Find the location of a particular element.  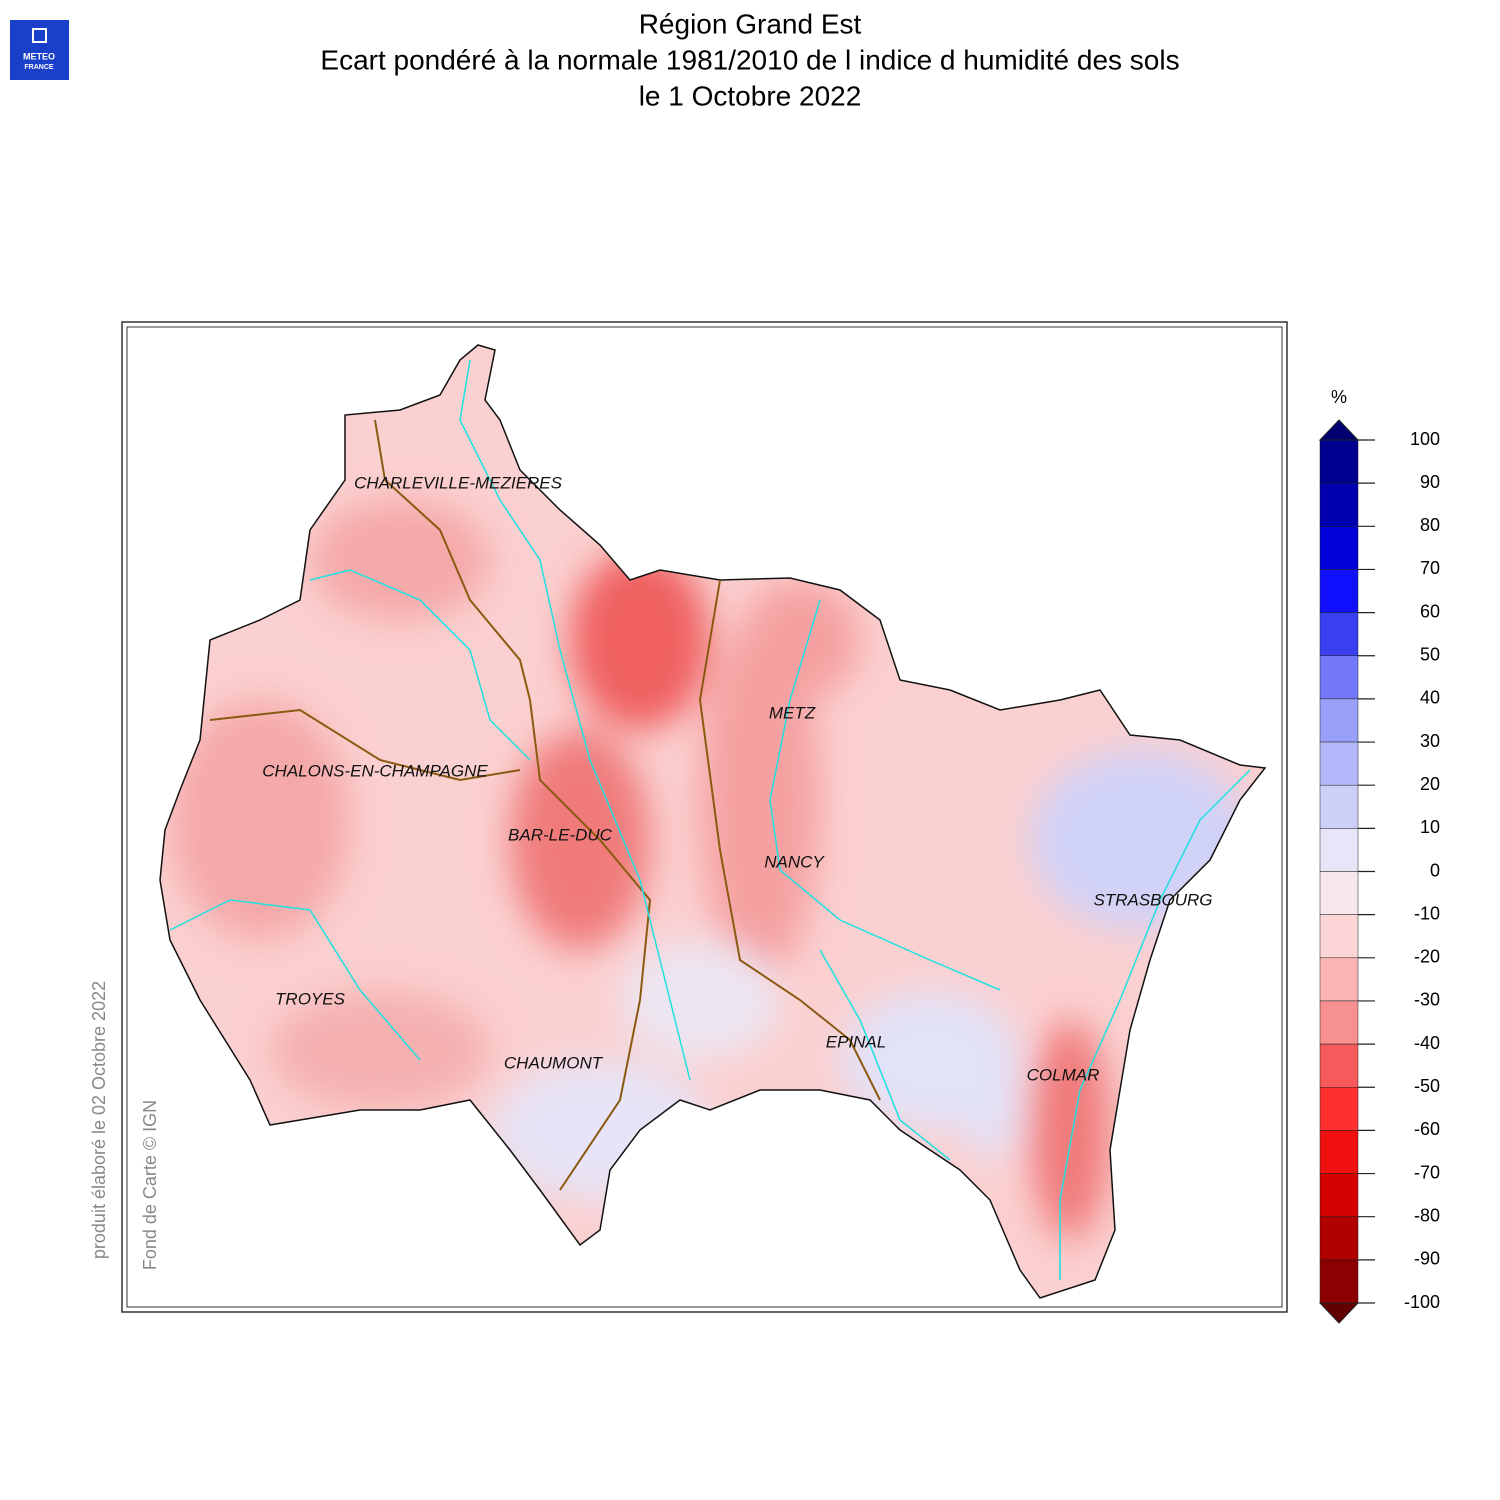

logo-icon is located at coordinates (39, 35).